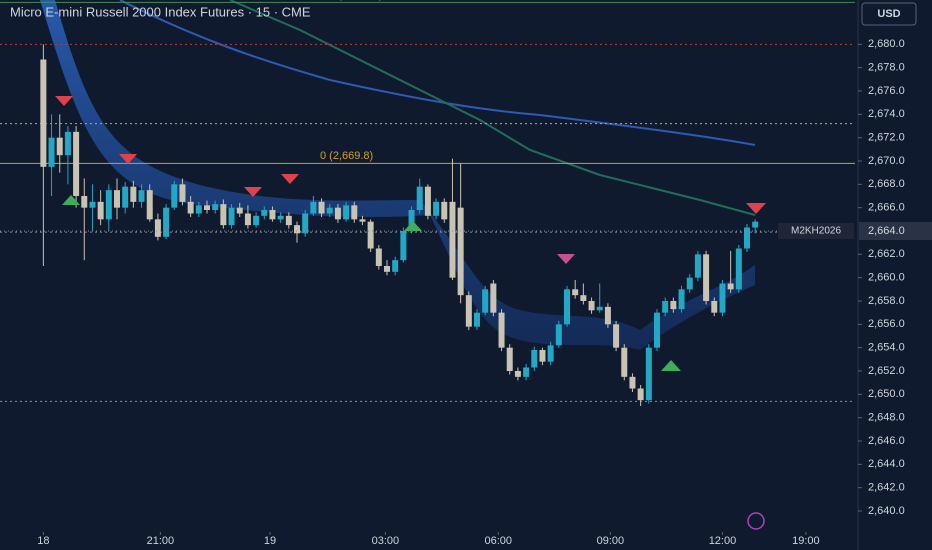  I want to click on x-tick-label: 18, so click(43, 541).